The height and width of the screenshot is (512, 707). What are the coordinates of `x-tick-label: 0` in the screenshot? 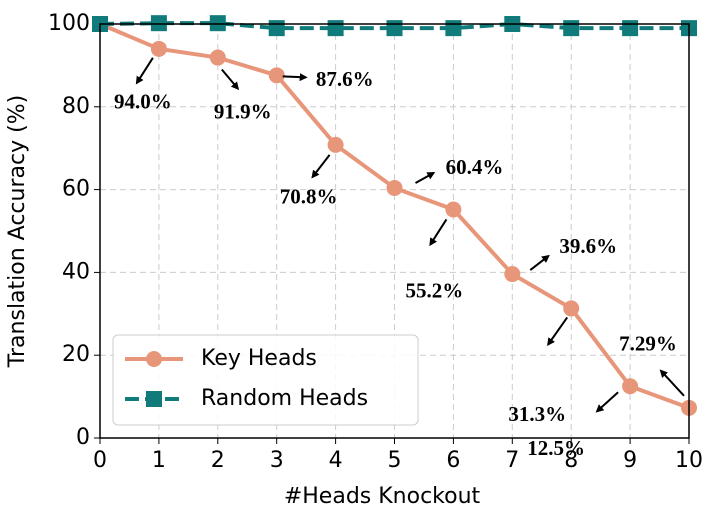 It's located at (100, 460).